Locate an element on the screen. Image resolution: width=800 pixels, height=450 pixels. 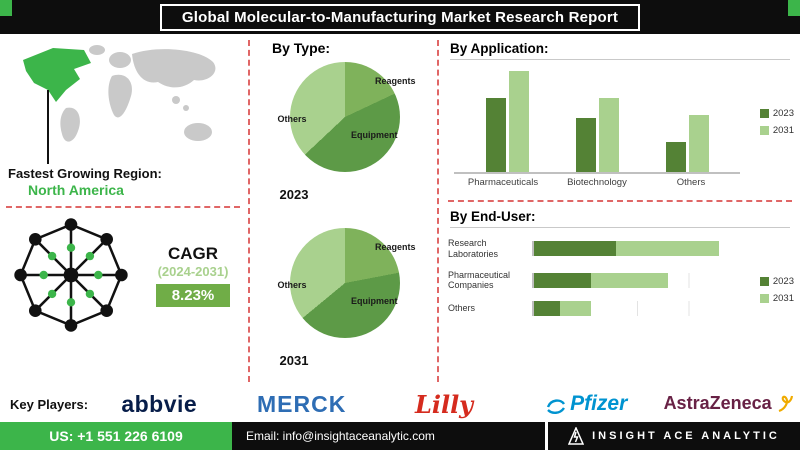
cagr-period: (2024-2031) is located at coordinates (193, 271).